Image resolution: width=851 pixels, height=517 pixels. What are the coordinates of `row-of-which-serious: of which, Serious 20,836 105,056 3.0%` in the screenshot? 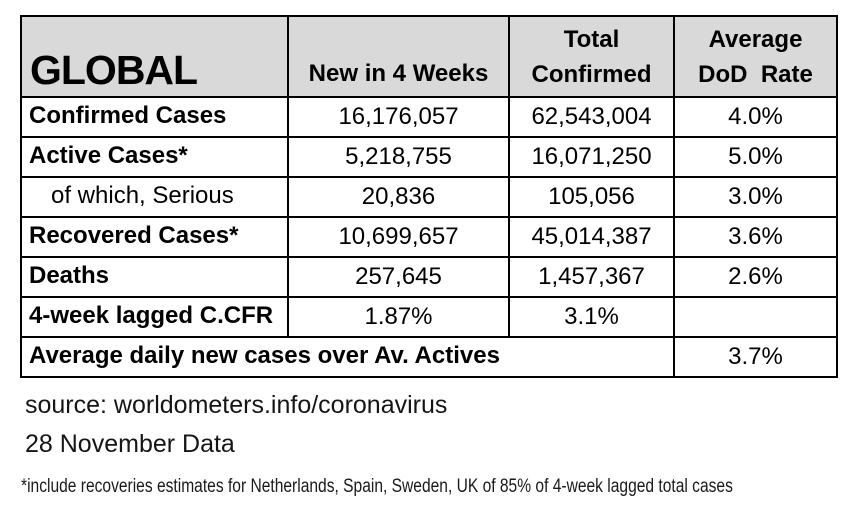 It's located at (429, 197).